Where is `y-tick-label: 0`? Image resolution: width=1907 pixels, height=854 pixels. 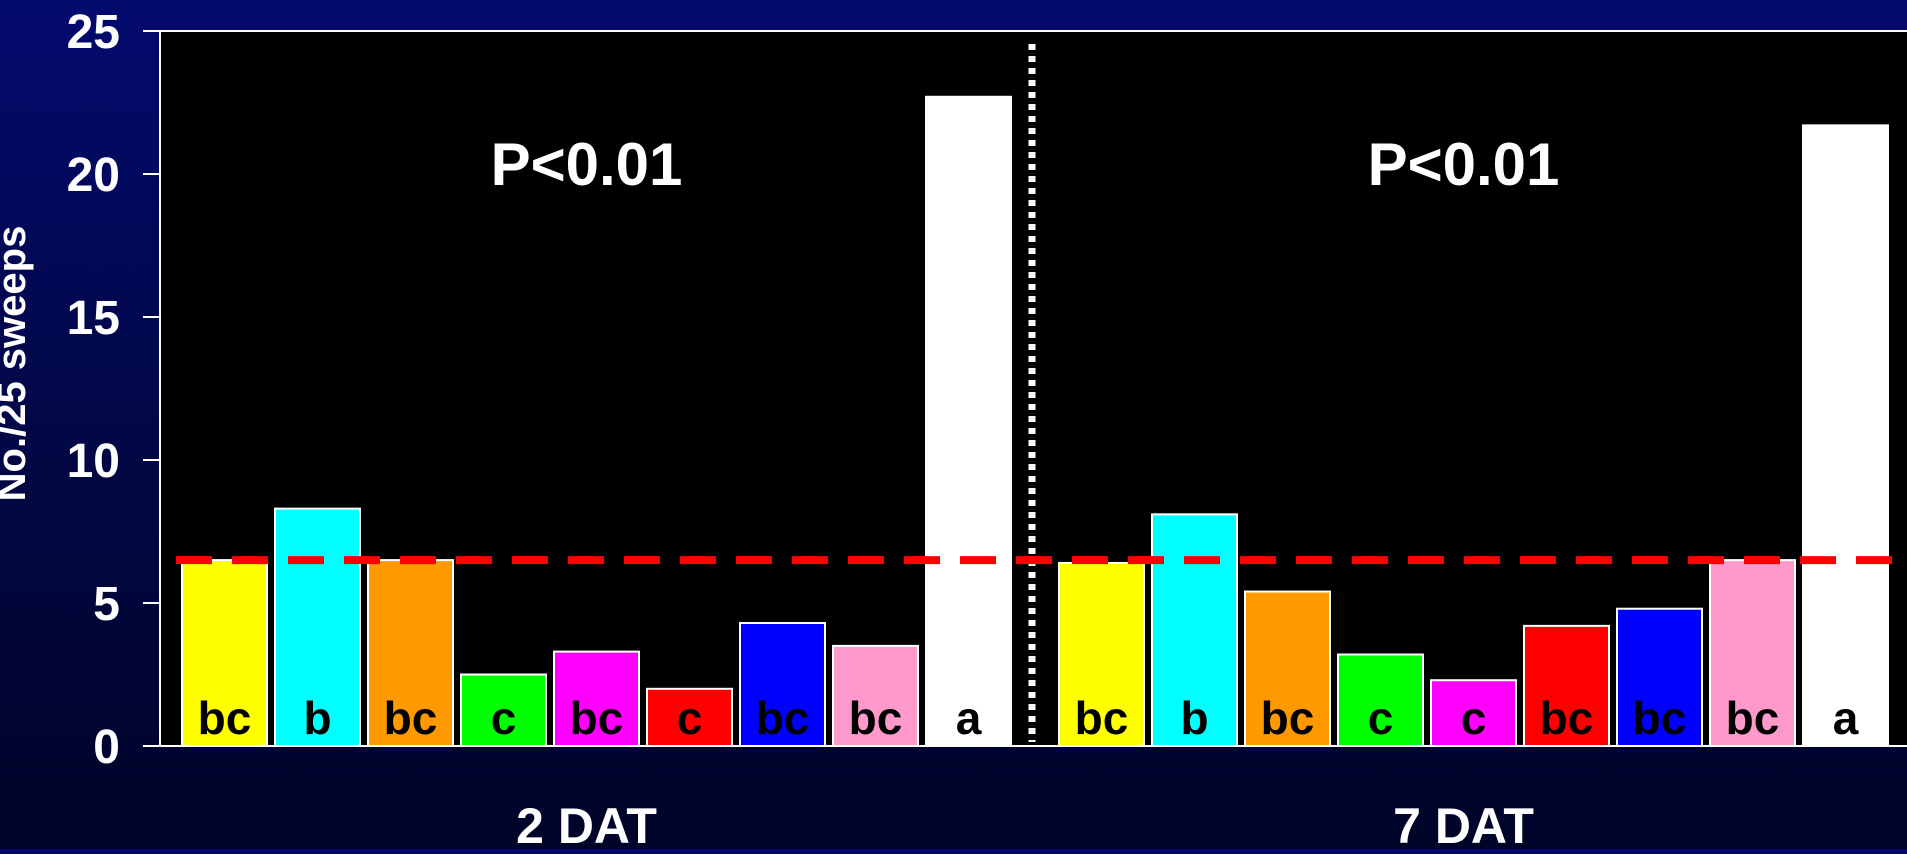
y-tick-label: 0 is located at coordinates (106, 747).